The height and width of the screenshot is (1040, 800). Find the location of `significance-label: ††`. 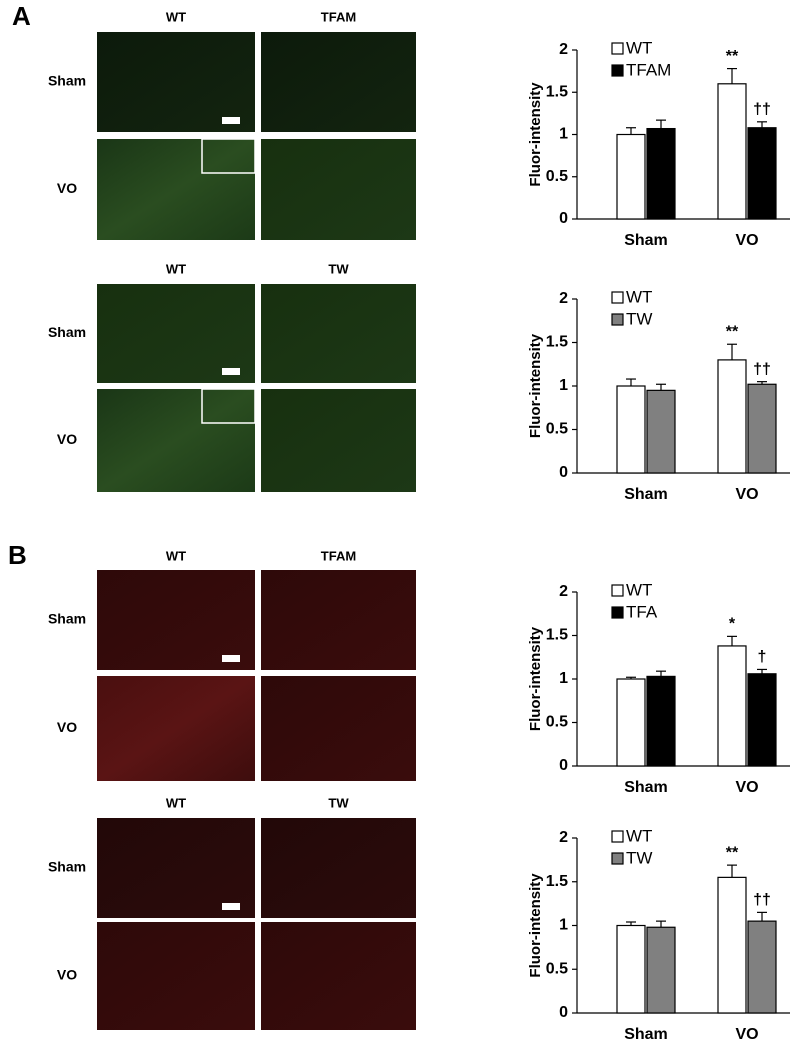

significance-label: †† is located at coordinates (762, 369).